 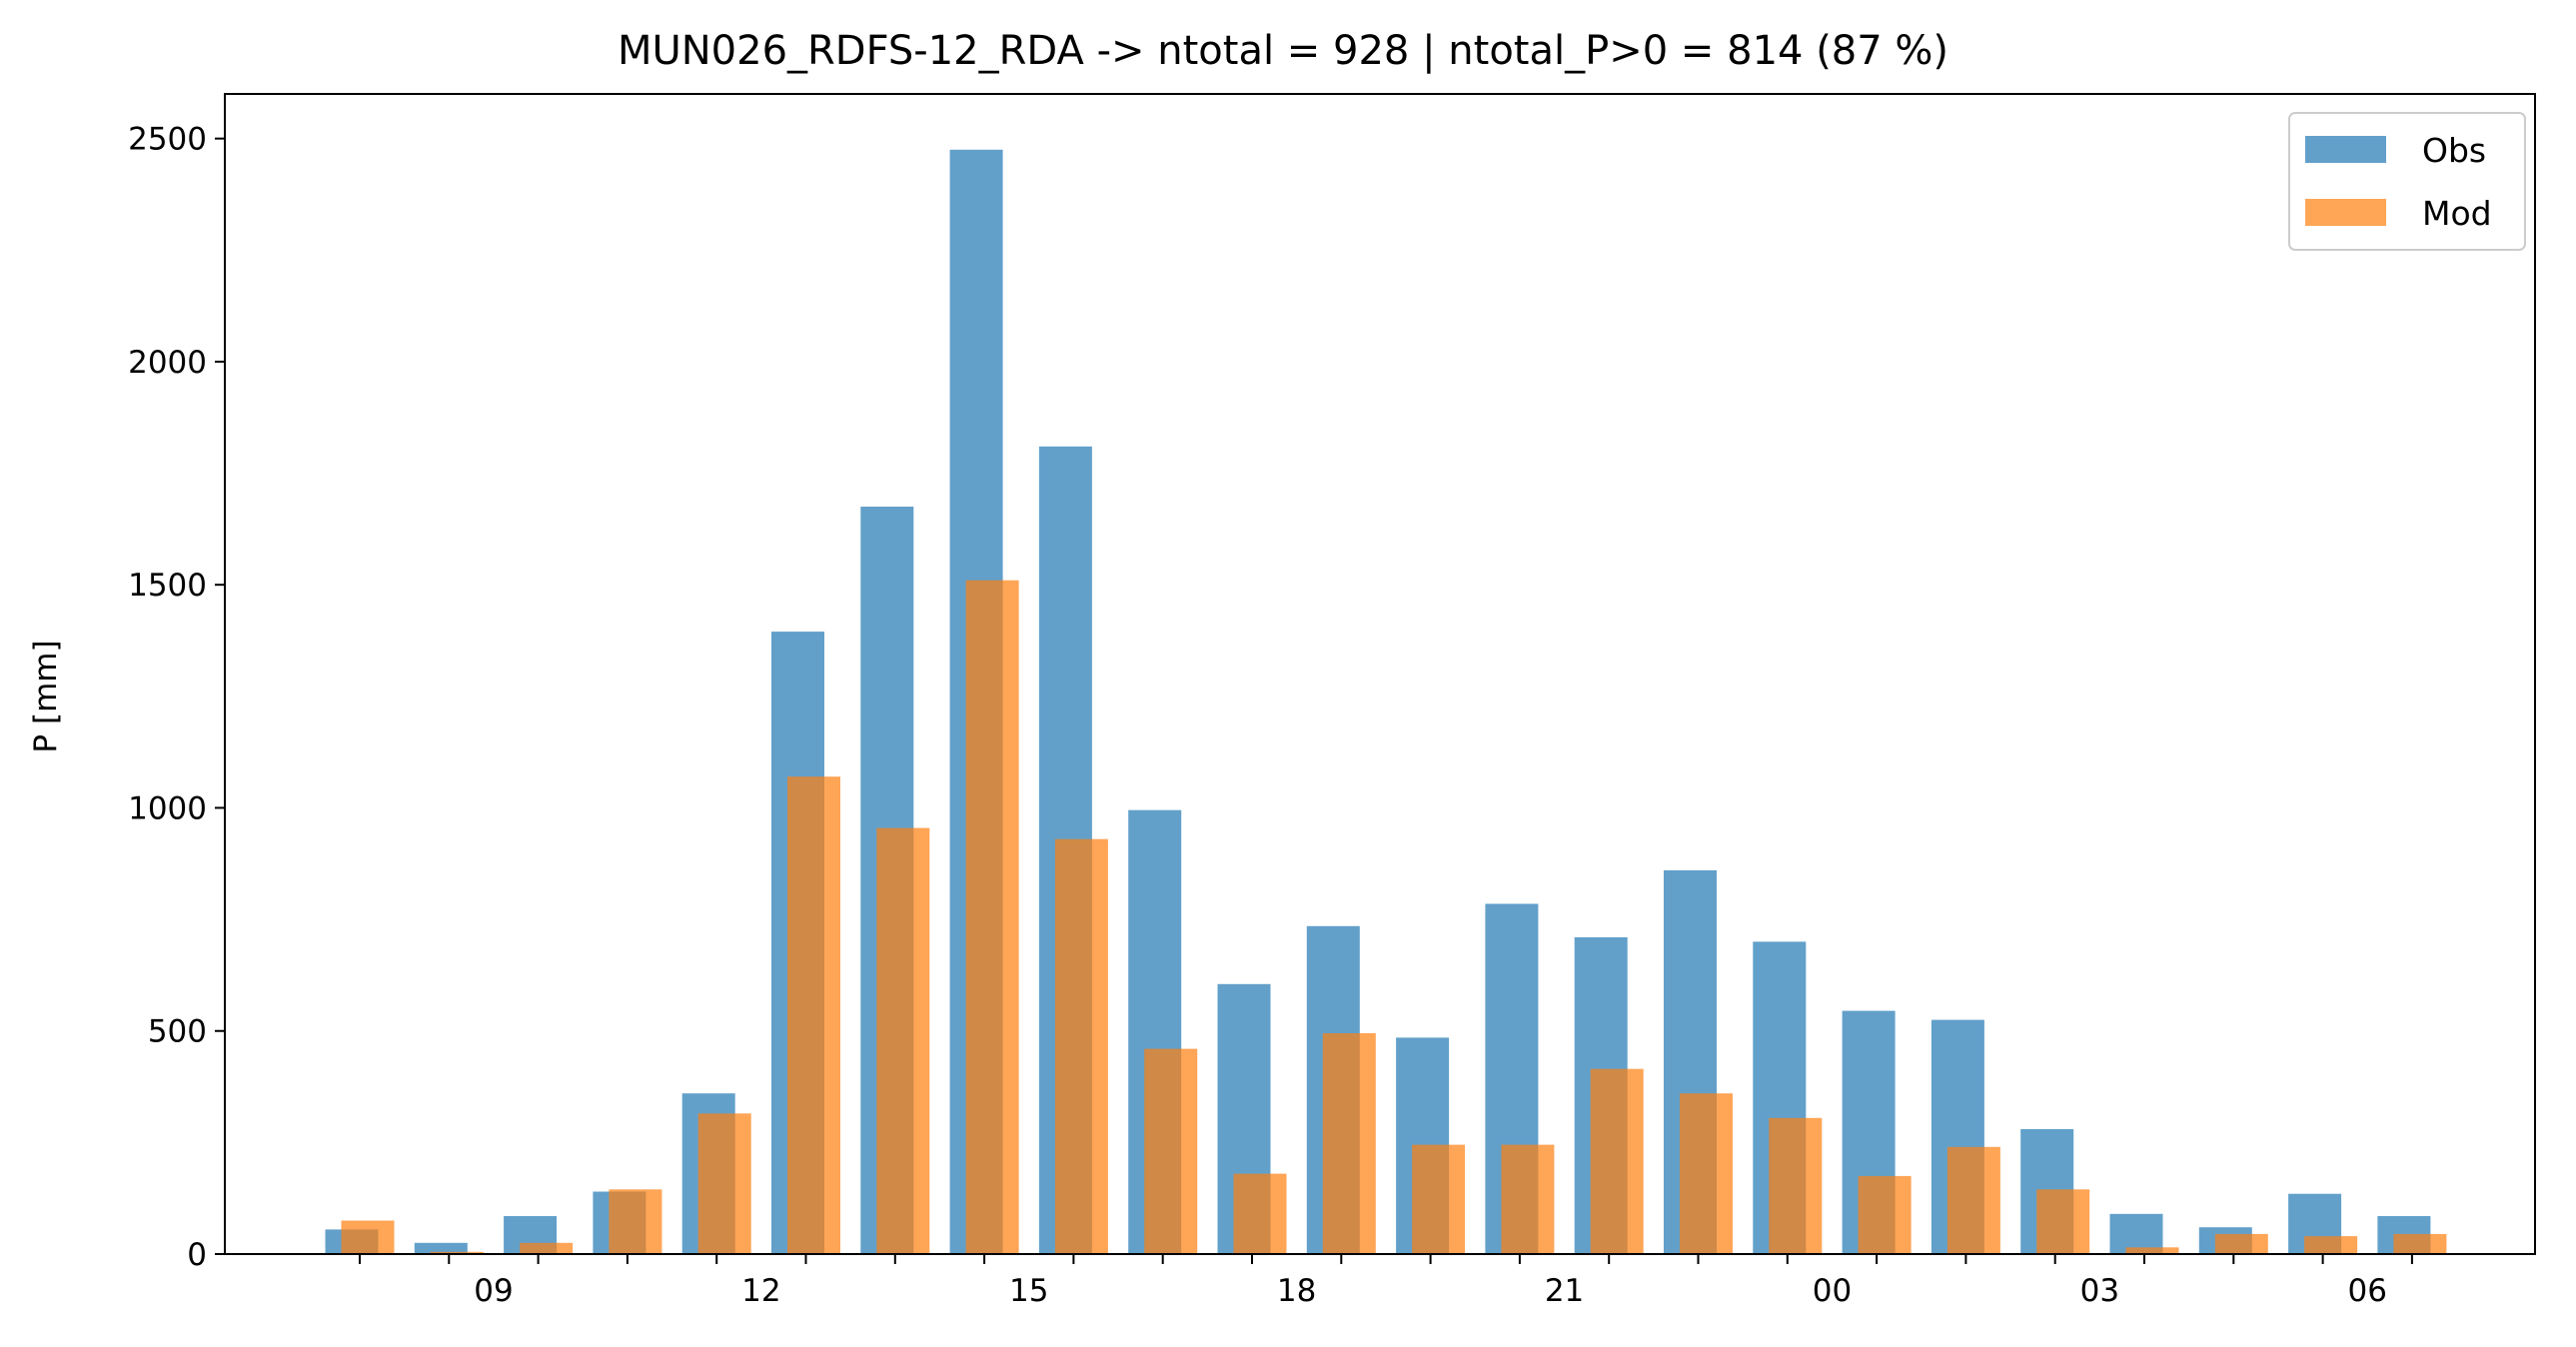 What do you see at coordinates (2345, 212) in the screenshot?
I see `legend-swatch-mod` at bounding box center [2345, 212].